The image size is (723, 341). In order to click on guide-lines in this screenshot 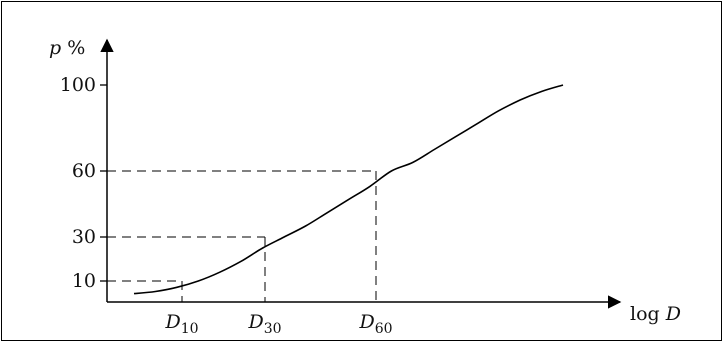, I will do `click(242, 236)`.